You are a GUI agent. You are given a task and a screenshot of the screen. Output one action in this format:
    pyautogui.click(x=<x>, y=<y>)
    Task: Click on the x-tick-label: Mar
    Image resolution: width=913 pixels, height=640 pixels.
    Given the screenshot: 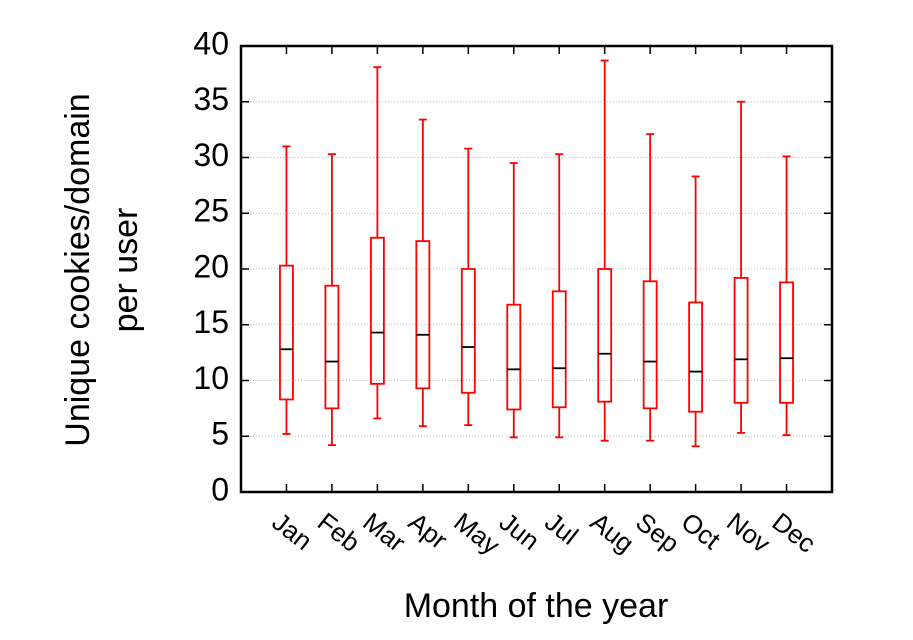 What is the action you would take?
    pyautogui.click(x=384, y=532)
    